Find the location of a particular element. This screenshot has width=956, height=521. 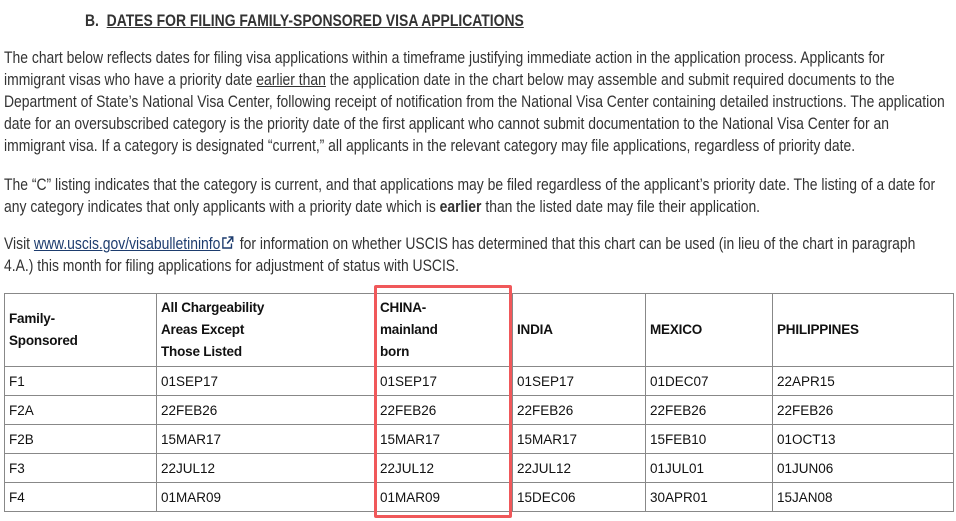

date-cell: 01JUL01 is located at coordinates (709, 468).